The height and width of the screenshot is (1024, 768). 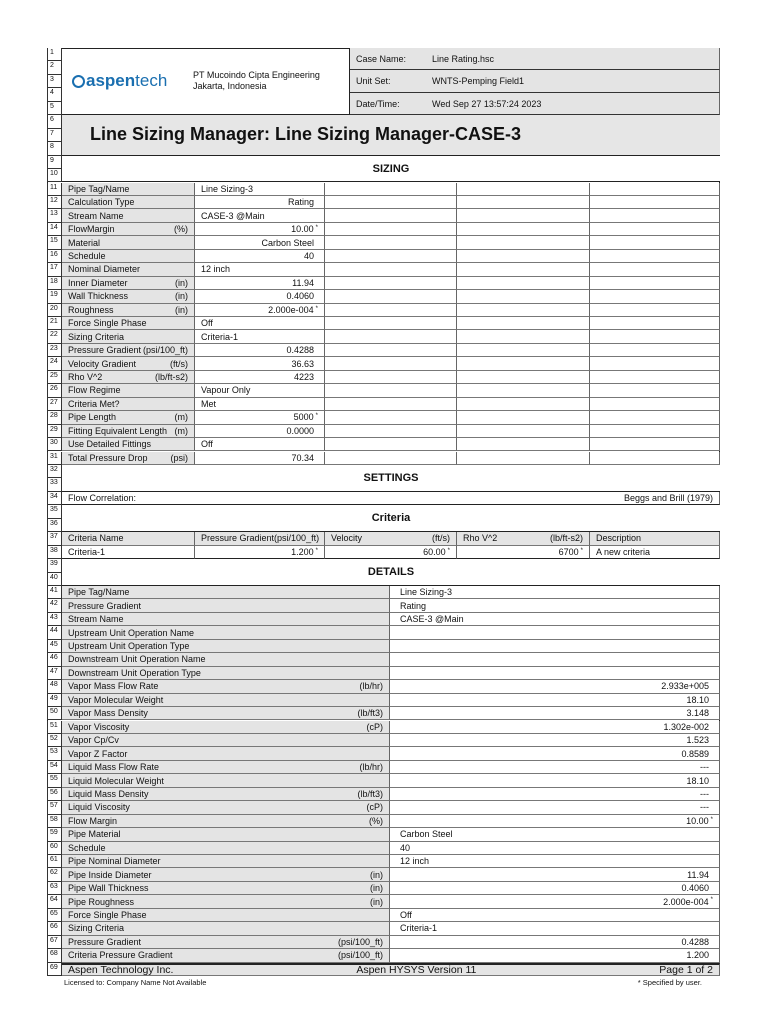 What do you see at coordinates (110, 874) in the screenshot?
I see `field-label: Pipe Inside Diameter` at bounding box center [110, 874].